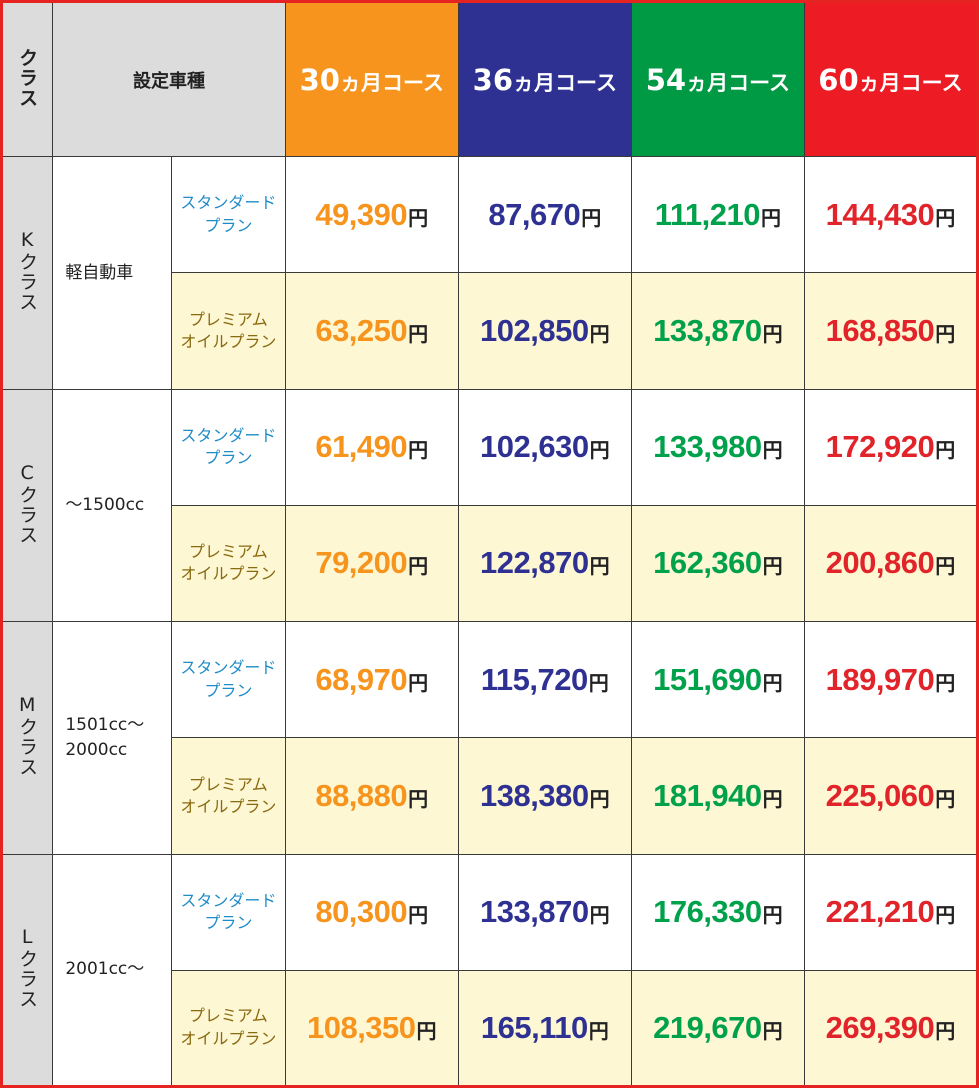 The width and height of the screenshot is (979, 1088). I want to click on course-header-60: 60ヵ月コース, so click(891, 79).